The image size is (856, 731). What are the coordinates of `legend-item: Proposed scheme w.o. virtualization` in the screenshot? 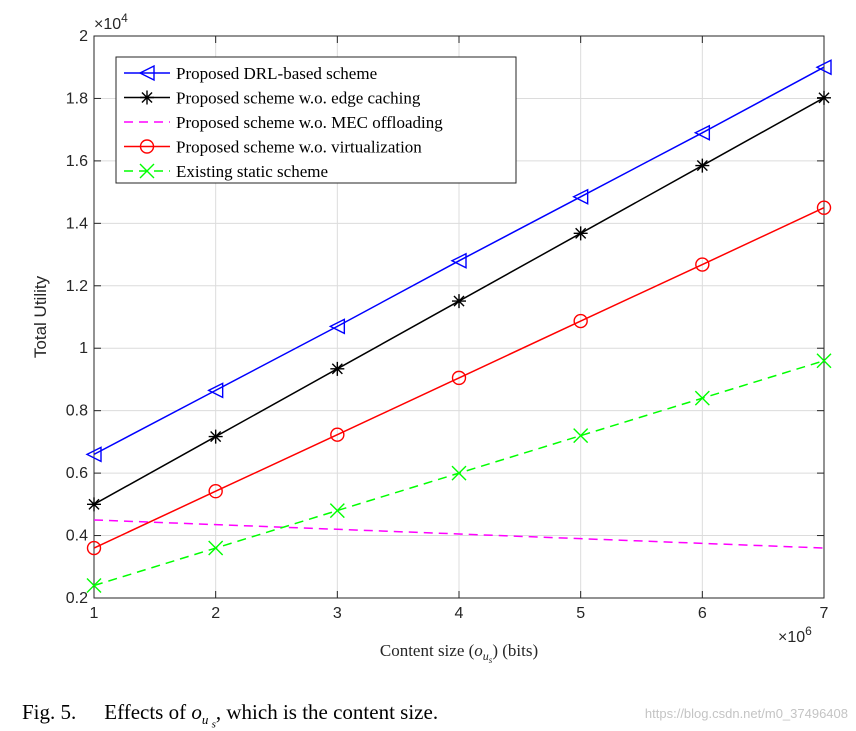 It's located at (273, 147).